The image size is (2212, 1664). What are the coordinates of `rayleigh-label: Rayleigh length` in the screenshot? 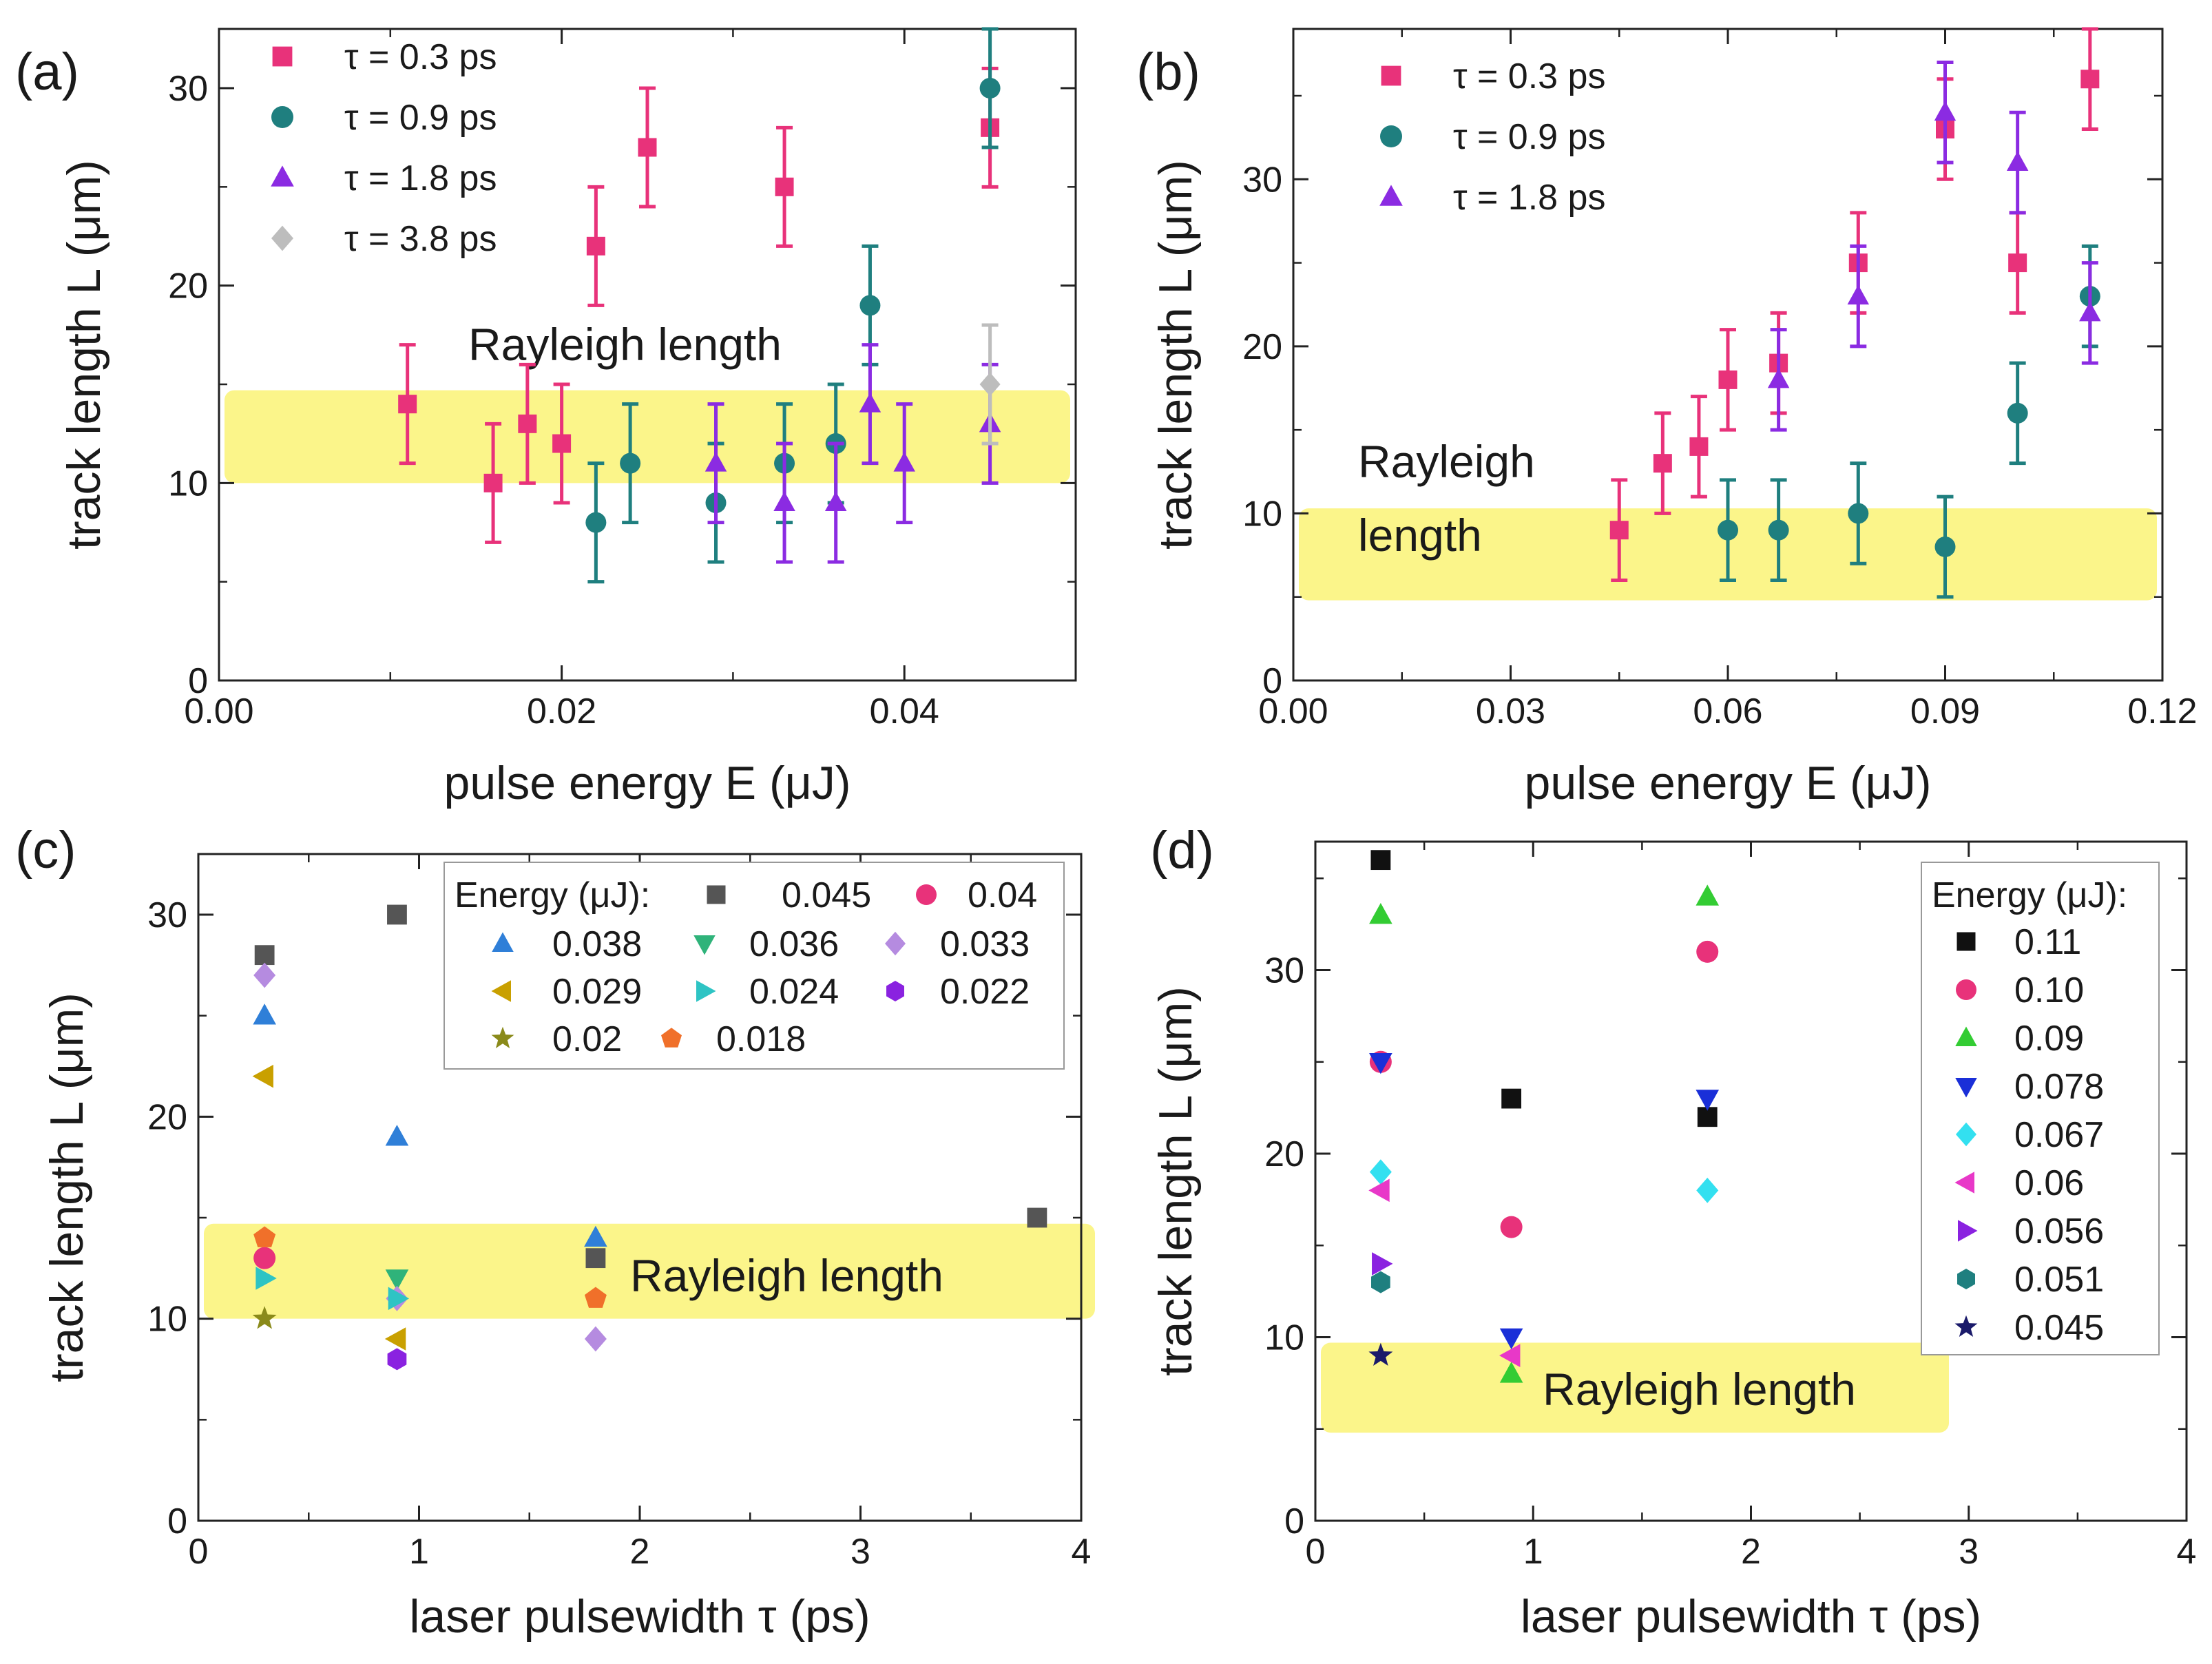 It's located at (625, 344).